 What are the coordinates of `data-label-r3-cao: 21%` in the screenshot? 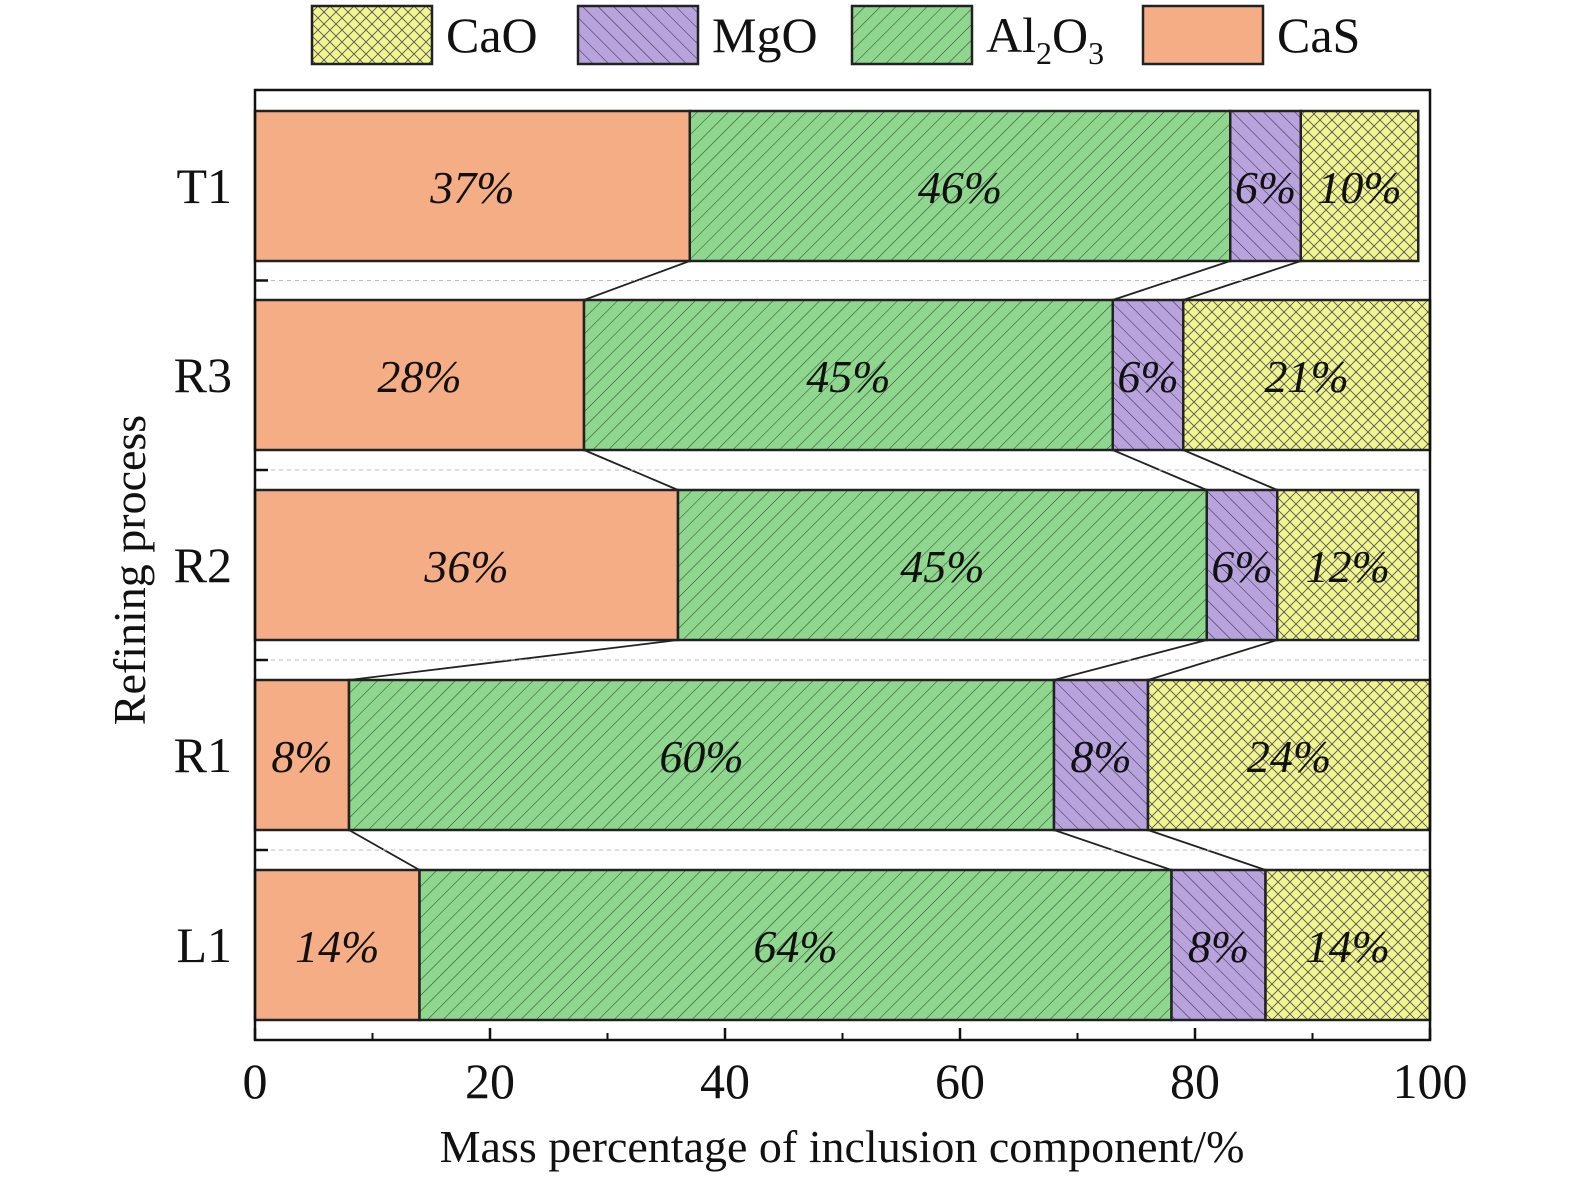 It's located at (1306, 376).